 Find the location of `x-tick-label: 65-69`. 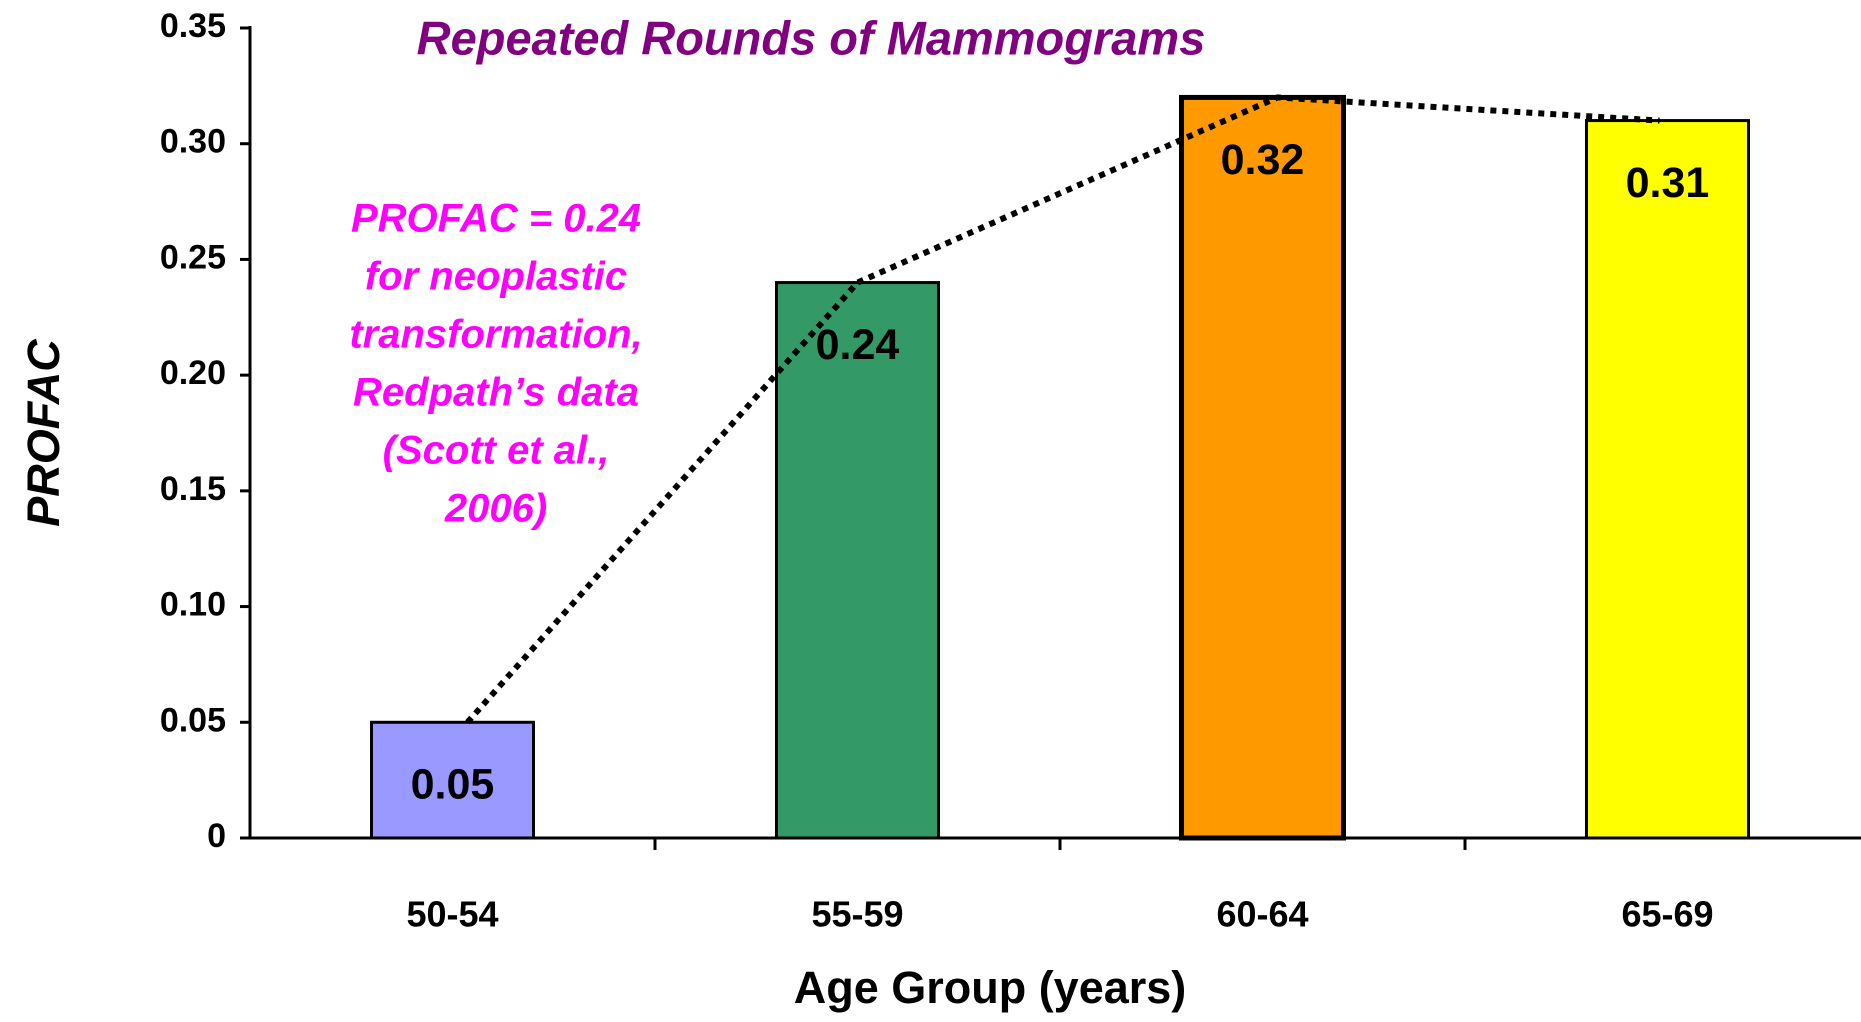

x-tick-label: 65-69 is located at coordinates (1667, 914).